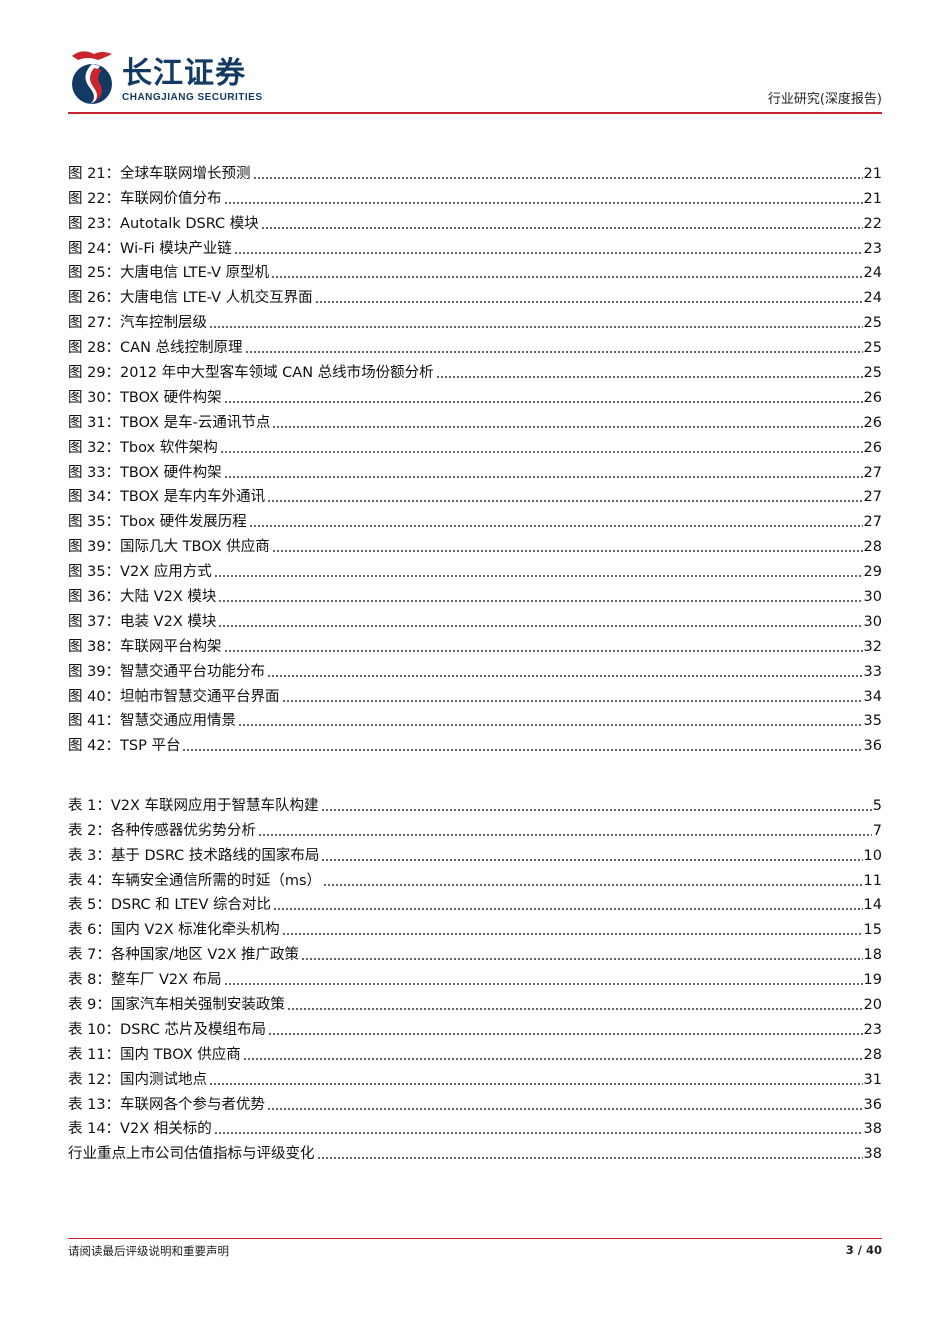 This screenshot has height=1344, width=950. Describe the element at coordinates (475, 951) in the screenshot. I see `toc-entry: 表 7：各种国家/地区 V2X 推广政策 18` at that location.